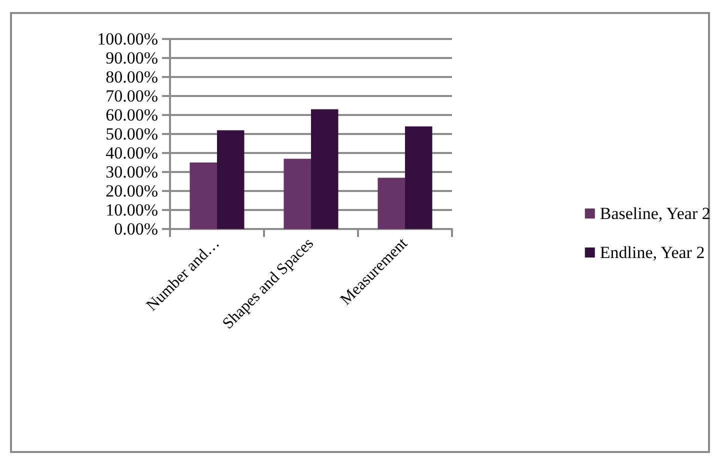 This screenshot has width=726, height=466. I want to click on y-tick-label: 60.00%, so click(132, 115).